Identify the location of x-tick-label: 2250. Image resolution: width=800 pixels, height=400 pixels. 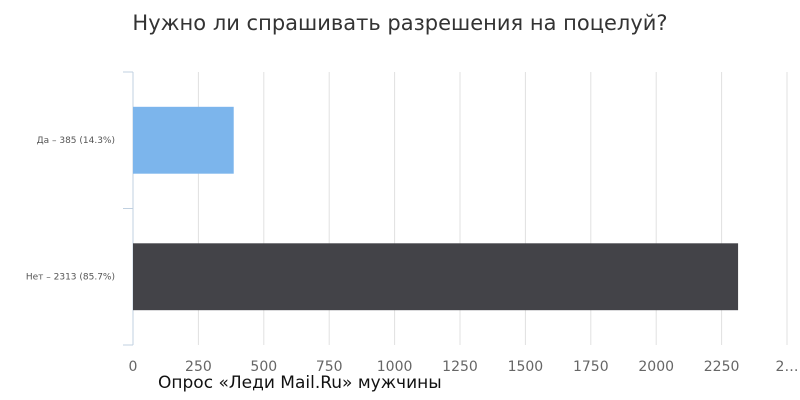
(722, 367).